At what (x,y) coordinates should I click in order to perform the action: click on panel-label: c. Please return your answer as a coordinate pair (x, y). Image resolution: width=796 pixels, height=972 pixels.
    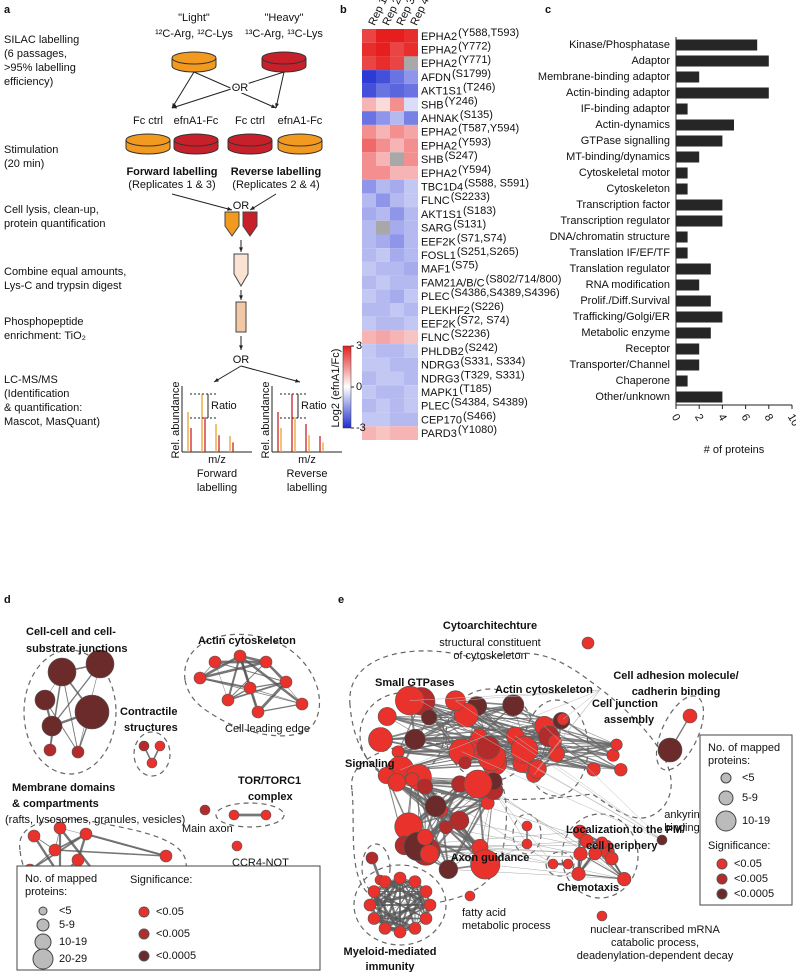
    Looking at the image, I should click on (548, 10).